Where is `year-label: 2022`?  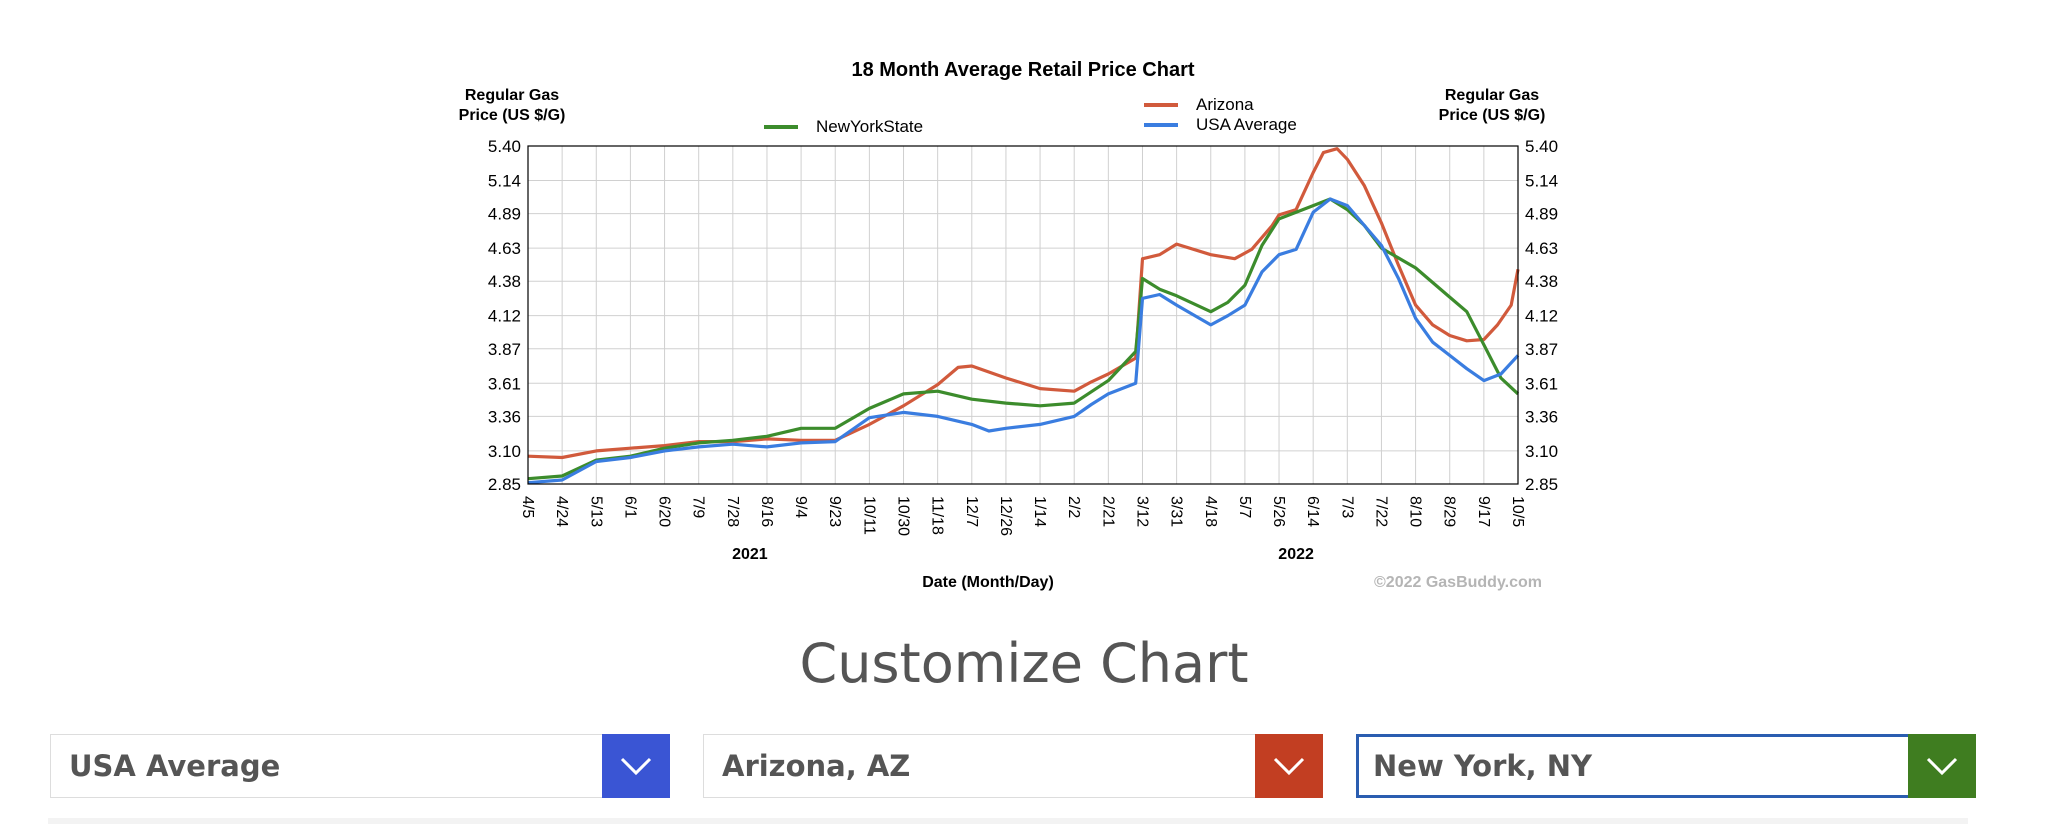 year-label: 2022 is located at coordinates (1296, 554).